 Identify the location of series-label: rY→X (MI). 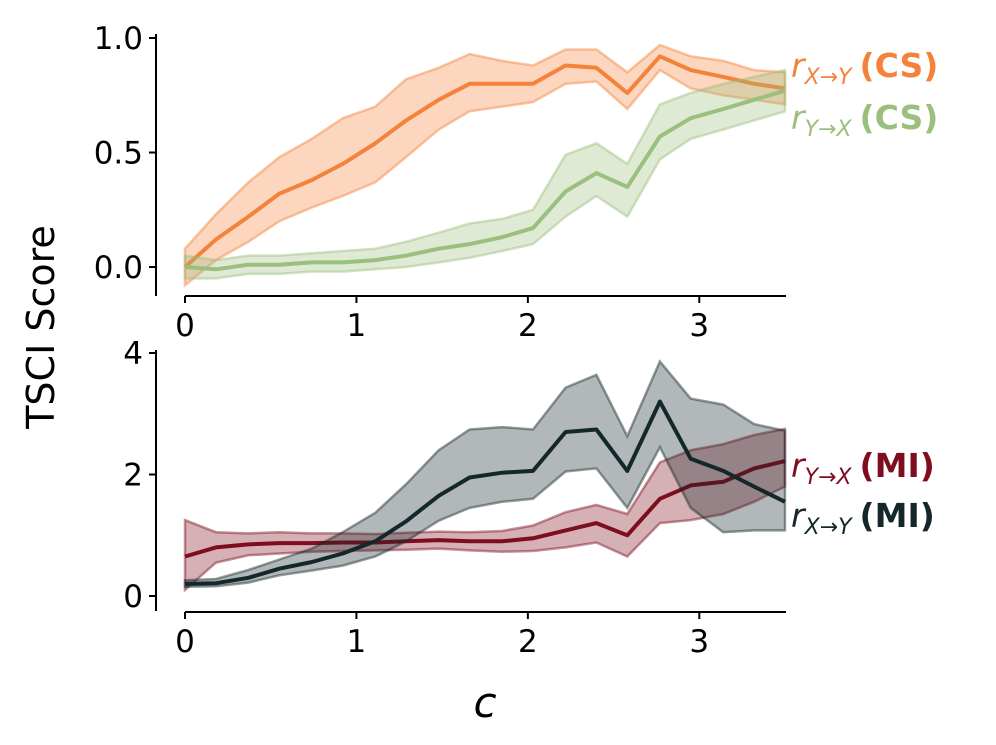
(863, 468).